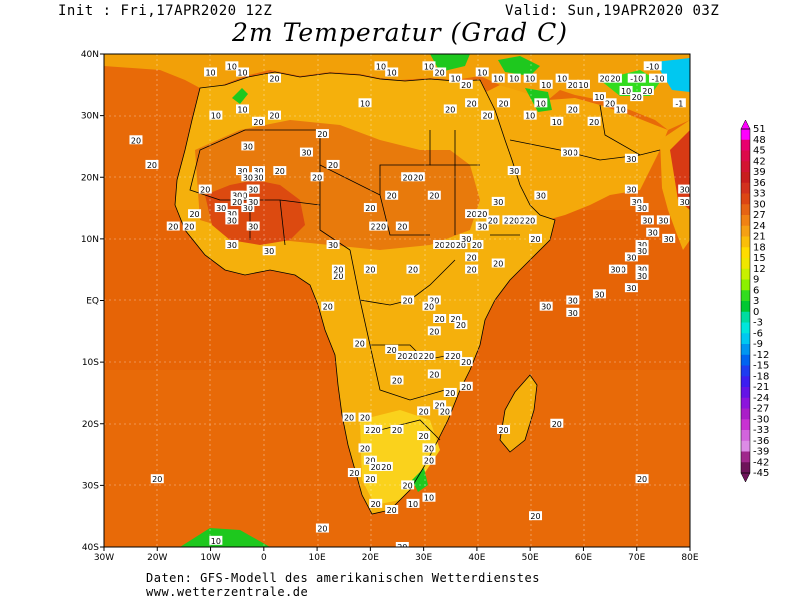 The height and width of the screenshot is (600, 800). I want to click on lat-tick-label: 20S, so click(90, 425).